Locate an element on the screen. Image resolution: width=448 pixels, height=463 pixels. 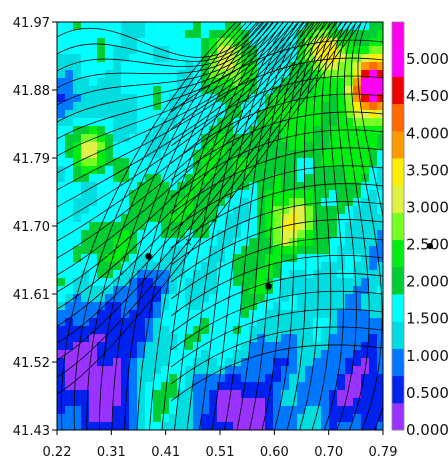
x-tick-label: 0.60 is located at coordinates (274, 452).